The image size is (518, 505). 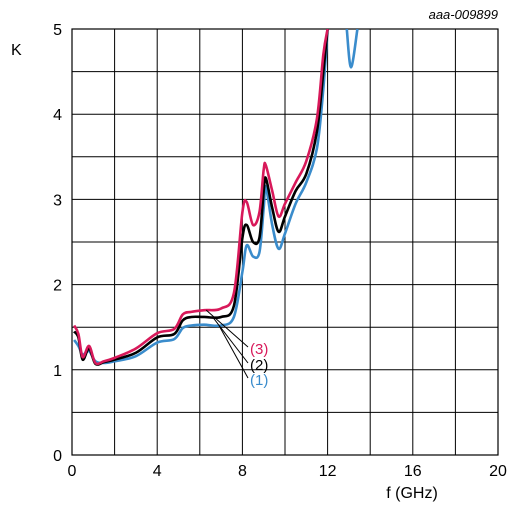 I want to click on series-label: (1), so click(x=259, y=380).